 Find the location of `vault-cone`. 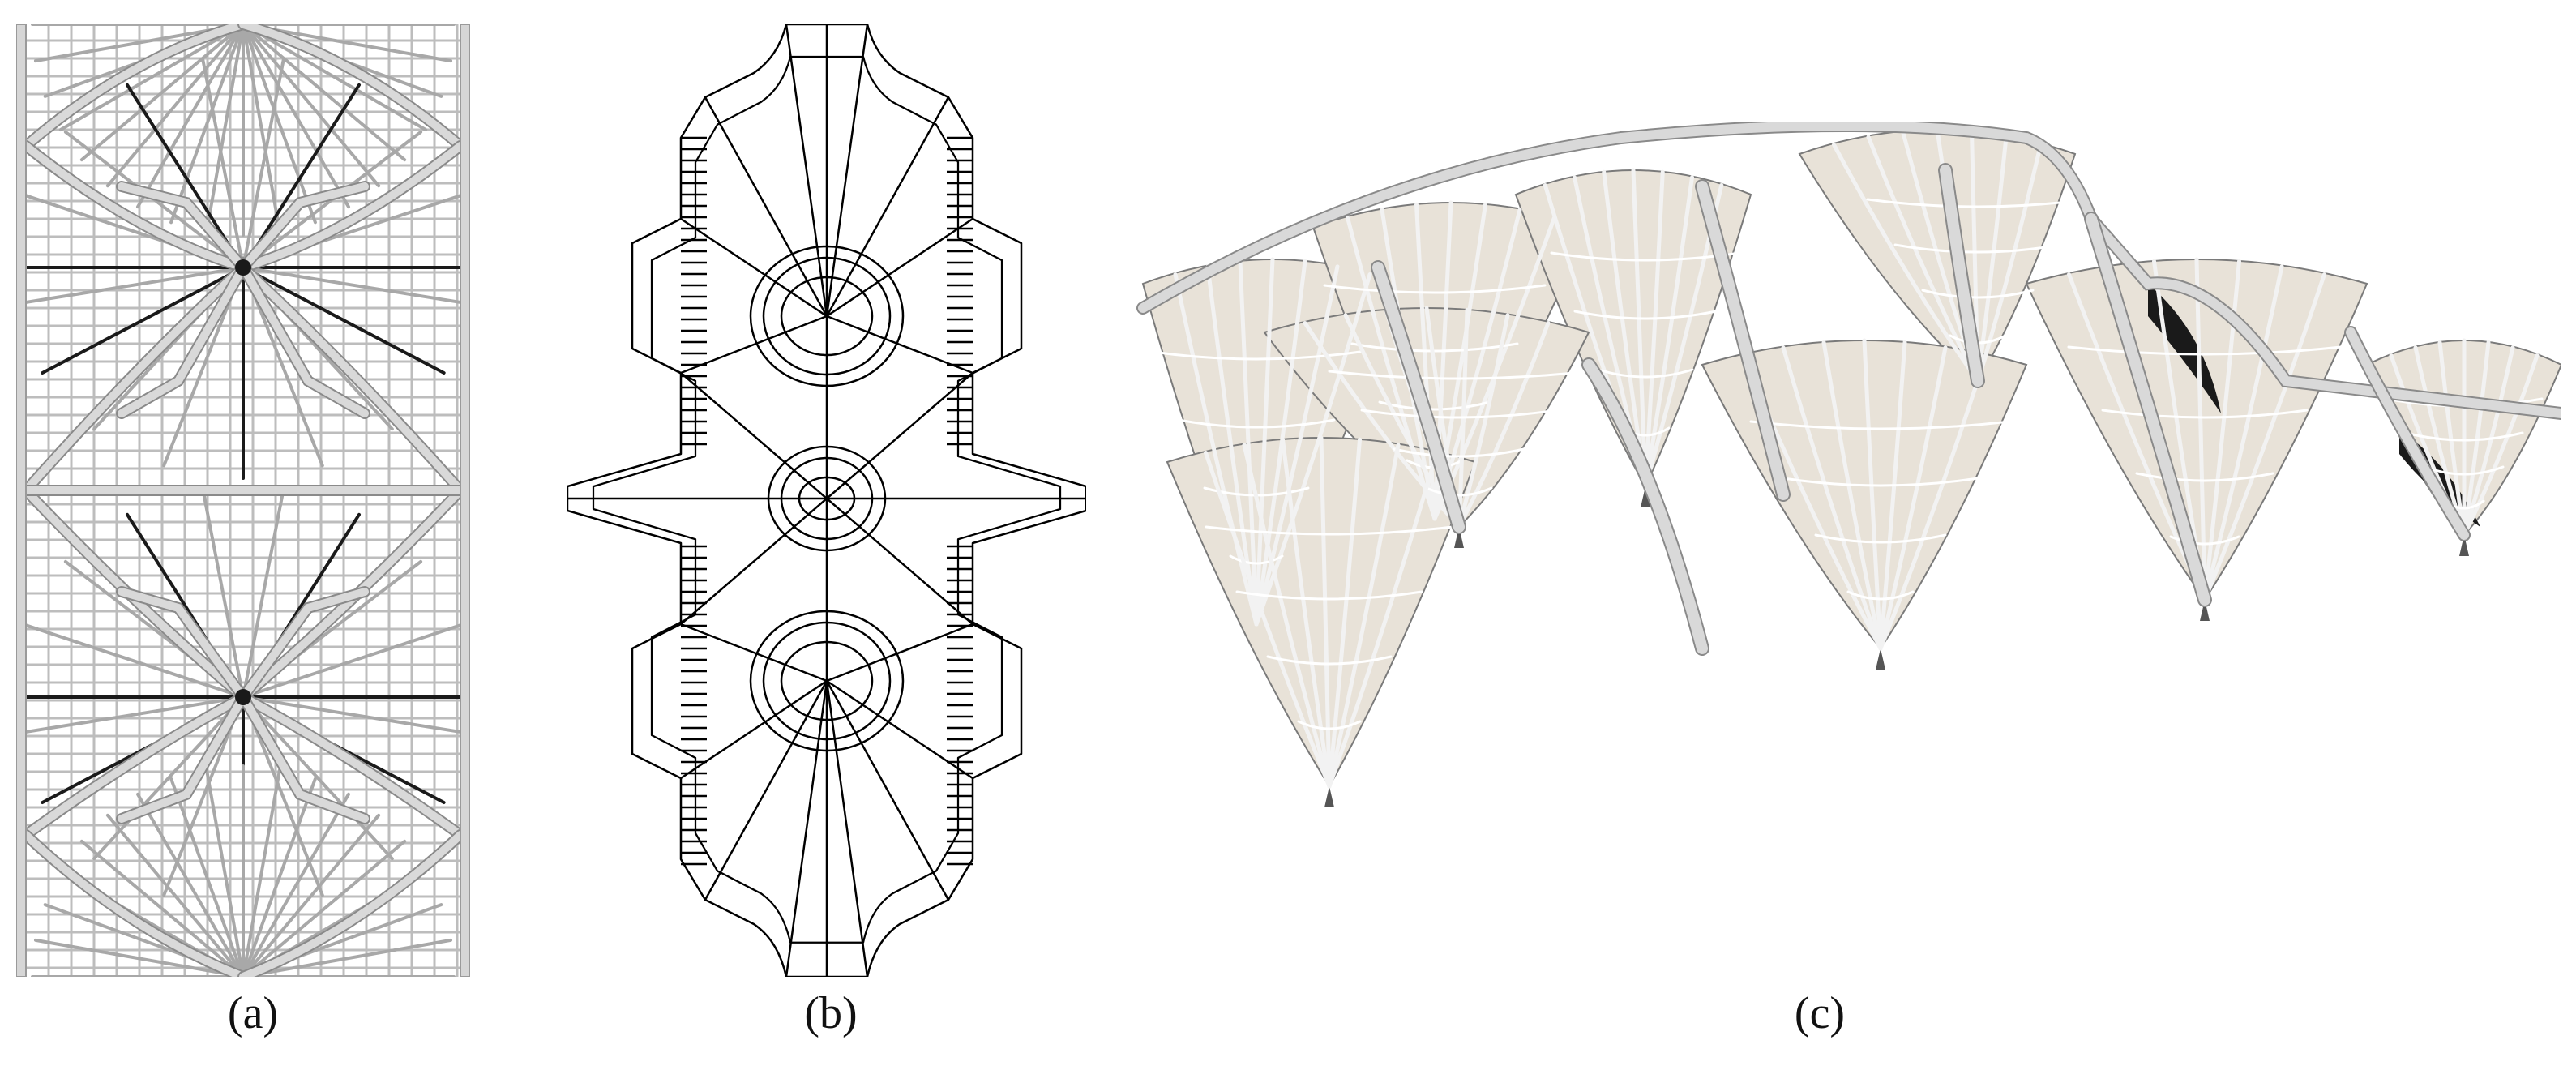

vault-cone is located at coordinates (1864, 495).